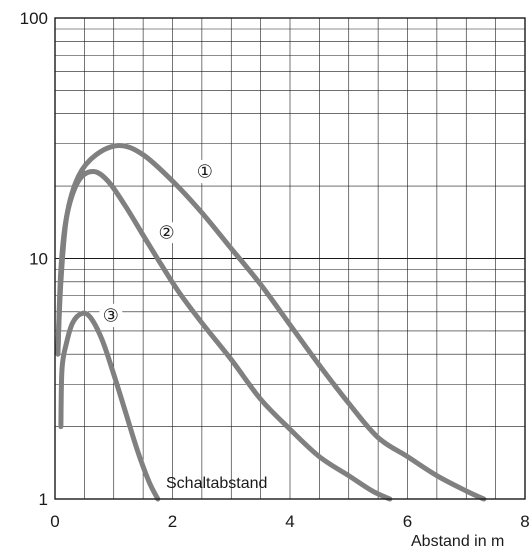  I want to click on x-tick-label: 4, so click(289, 521).